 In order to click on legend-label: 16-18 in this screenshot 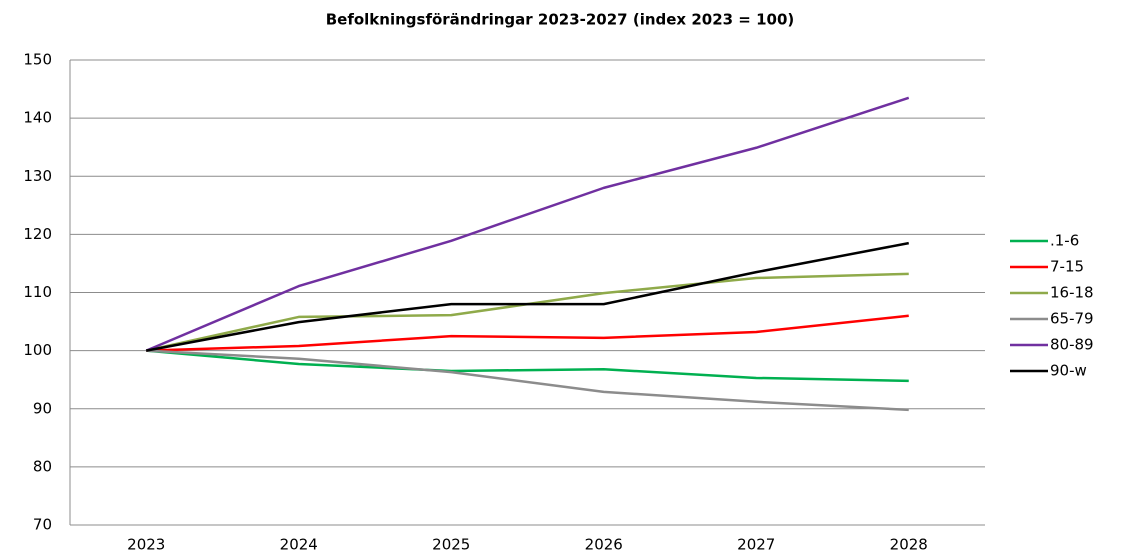, I will do `click(1072, 293)`.